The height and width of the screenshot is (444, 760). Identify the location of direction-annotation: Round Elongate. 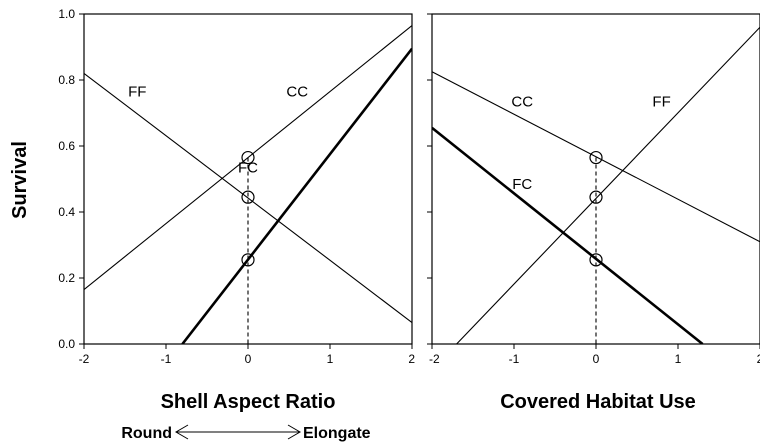
(246, 433).